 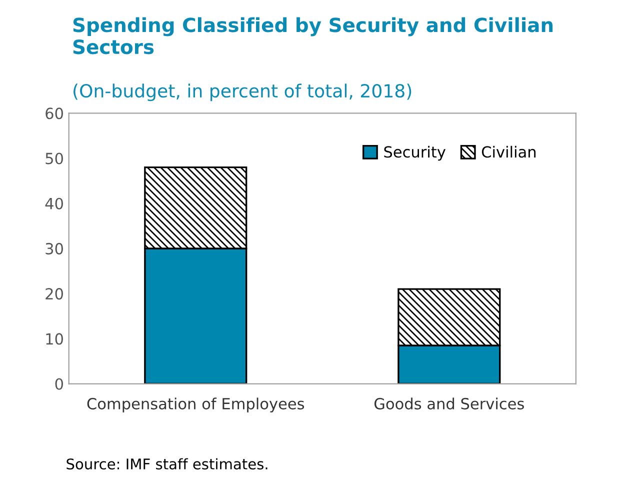 What do you see at coordinates (59, 384) in the screenshot?
I see `y-tick-label: 0` at bounding box center [59, 384].